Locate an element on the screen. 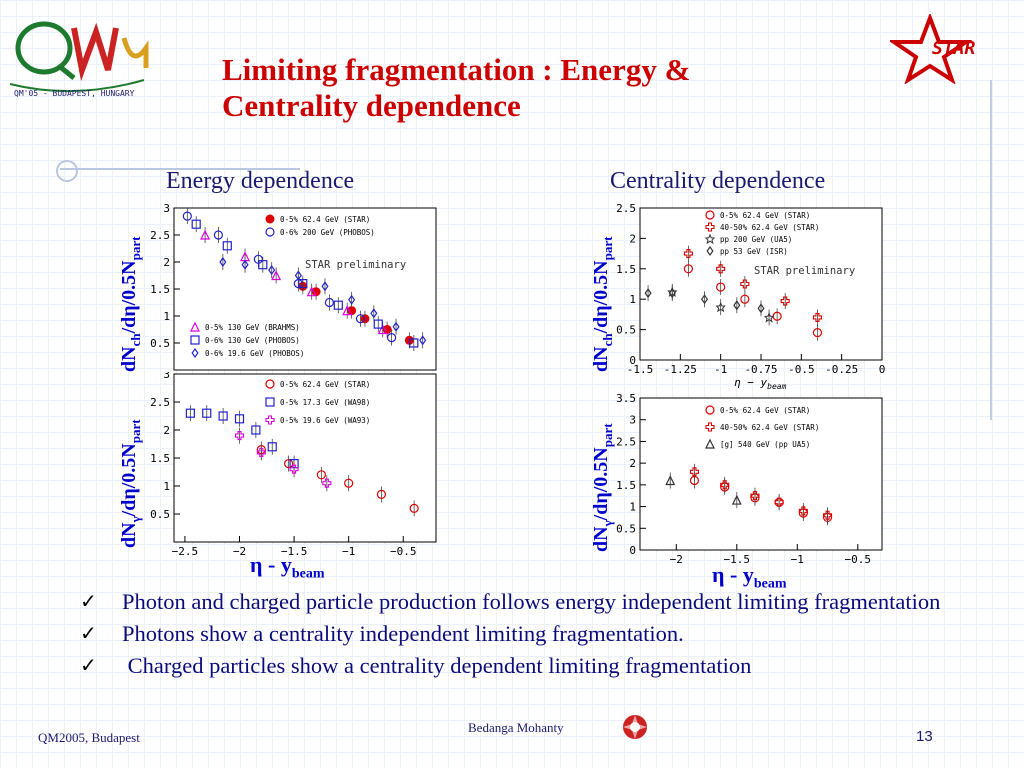  decorative-circle is located at coordinates (67, 171).